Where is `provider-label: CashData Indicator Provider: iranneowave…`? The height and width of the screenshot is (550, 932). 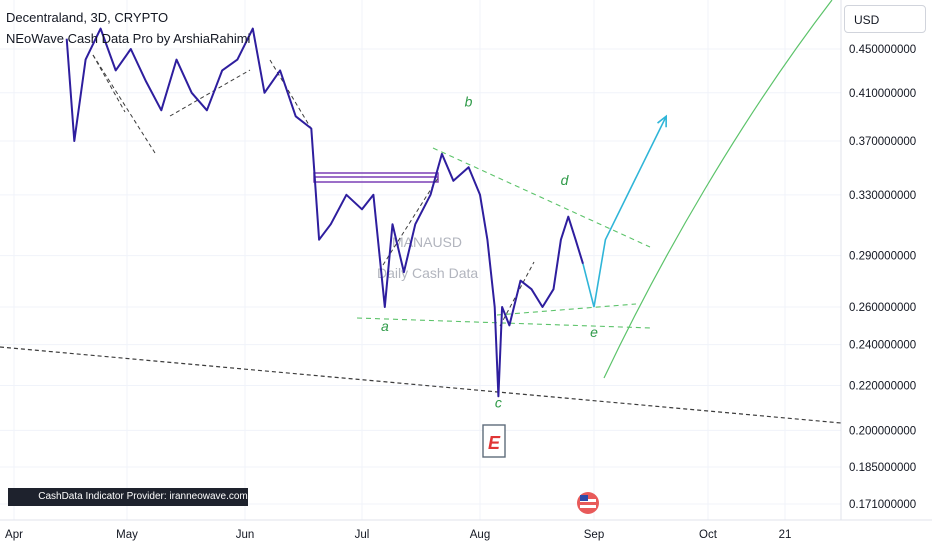 provider-label: CashData Indicator Provider: iranneowave… is located at coordinates (128, 497).